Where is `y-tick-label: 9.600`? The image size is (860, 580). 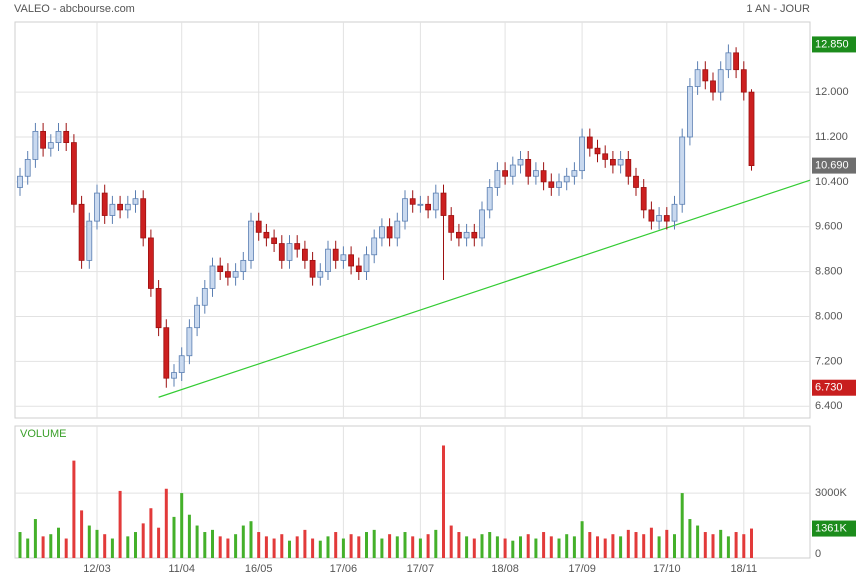
y-tick-label: 9.600 is located at coordinates (829, 227).